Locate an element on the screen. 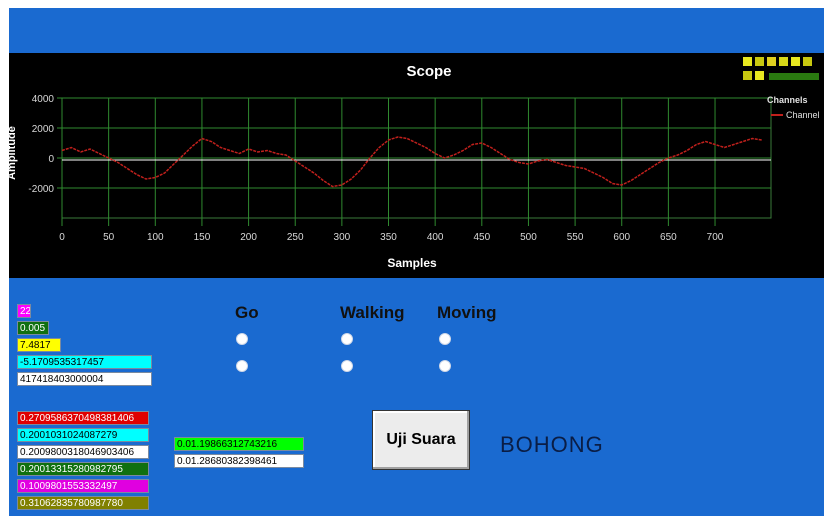  zoom-out-icon is located at coordinates (747, 75).